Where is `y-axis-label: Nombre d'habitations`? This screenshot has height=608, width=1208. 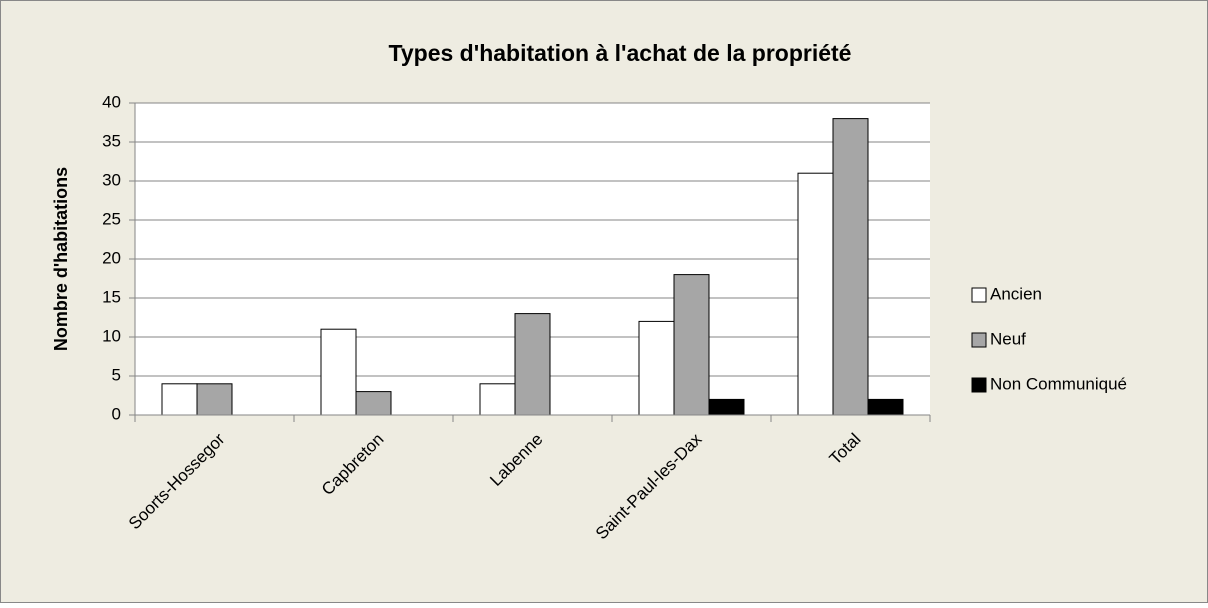 y-axis-label: Nombre d'habitations is located at coordinates (61, 259).